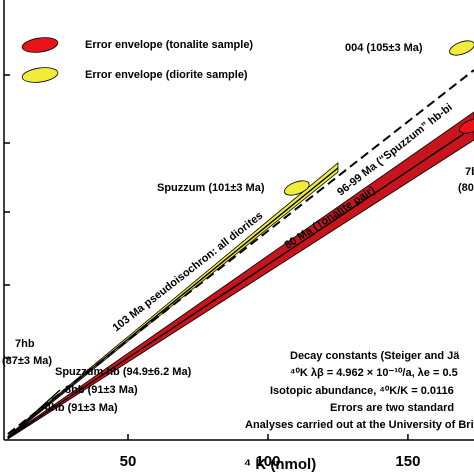 The height and width of the screenshot is (474, 474). I want to click on x-tick-label: 100, so click(267, 461).